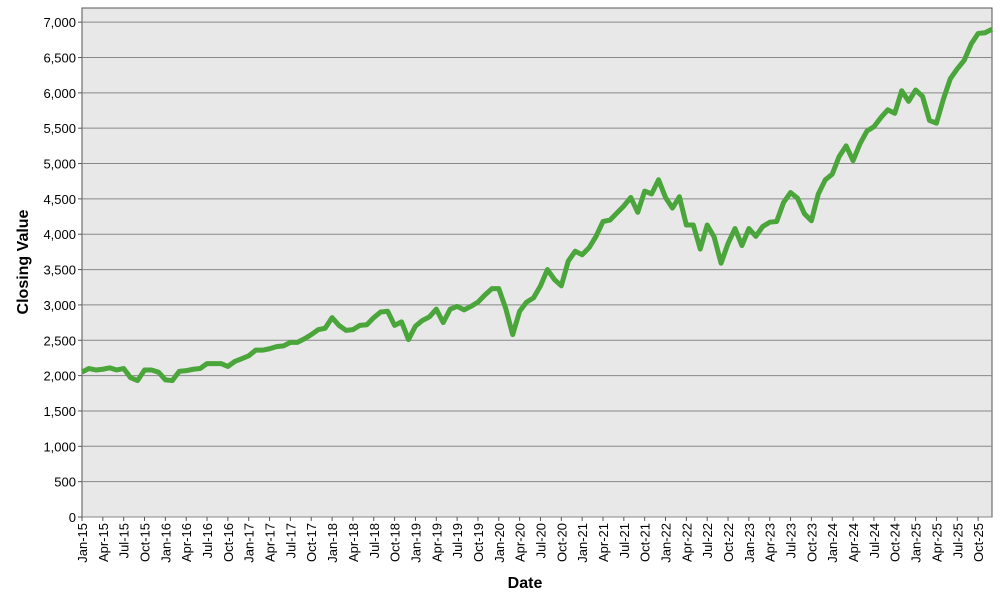 This screenshot has width=1000, height=600. Describe the element at coordinates (395, 542) in the screenshot. I see `x-tick-label: Oct-18` at that location.